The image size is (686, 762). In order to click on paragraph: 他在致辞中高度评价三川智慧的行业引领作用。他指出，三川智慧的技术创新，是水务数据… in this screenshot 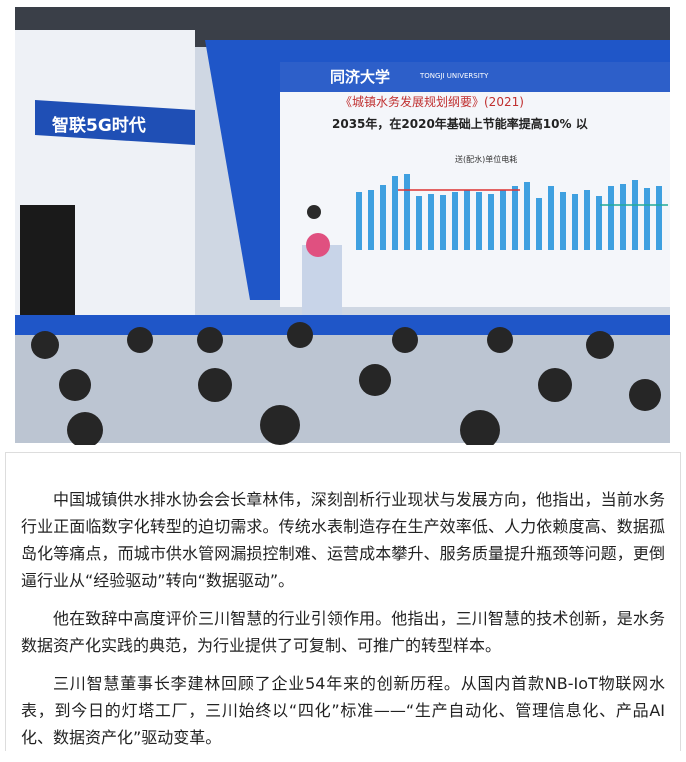, I will do `click(343, 632)`.